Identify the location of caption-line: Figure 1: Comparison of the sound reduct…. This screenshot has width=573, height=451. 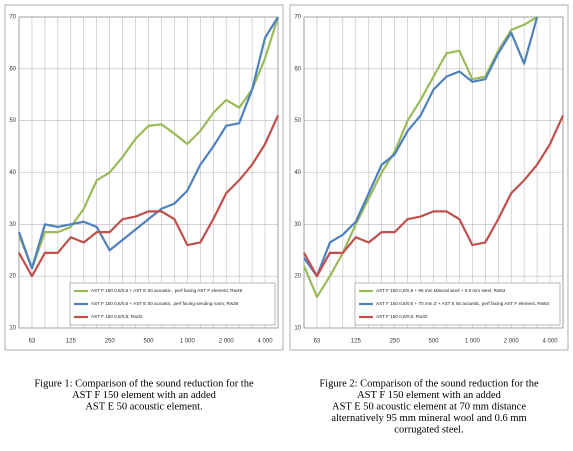
(144, 383).